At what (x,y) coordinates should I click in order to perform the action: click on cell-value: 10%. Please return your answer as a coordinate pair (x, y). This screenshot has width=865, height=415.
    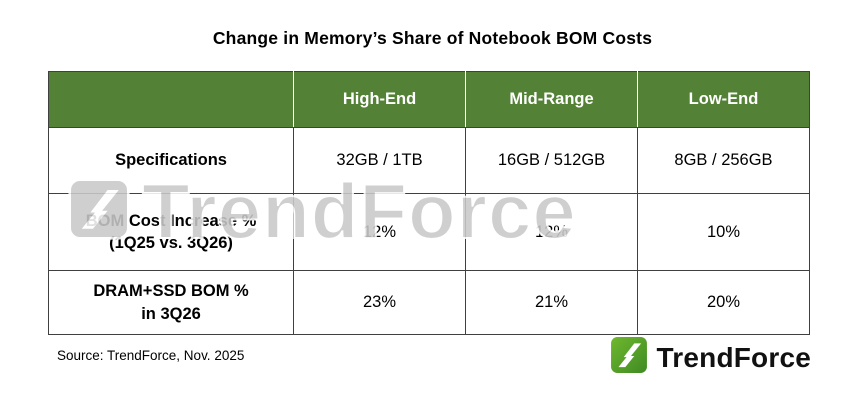
    Looking at the image, I should click on (723, 232).